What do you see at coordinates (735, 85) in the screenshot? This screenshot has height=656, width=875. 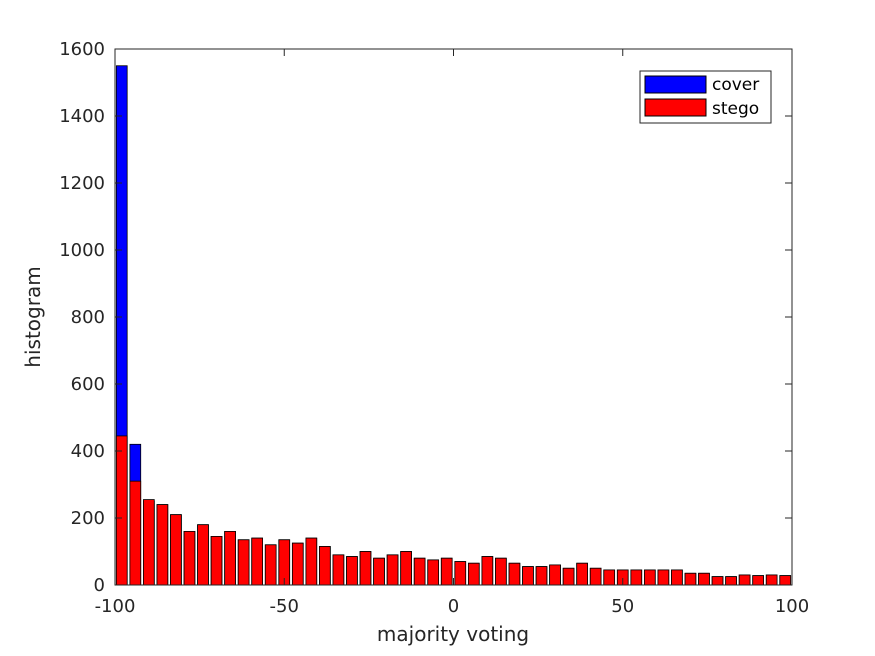 I see `legend-label-cover: cover` at bounding box center [735, 85].